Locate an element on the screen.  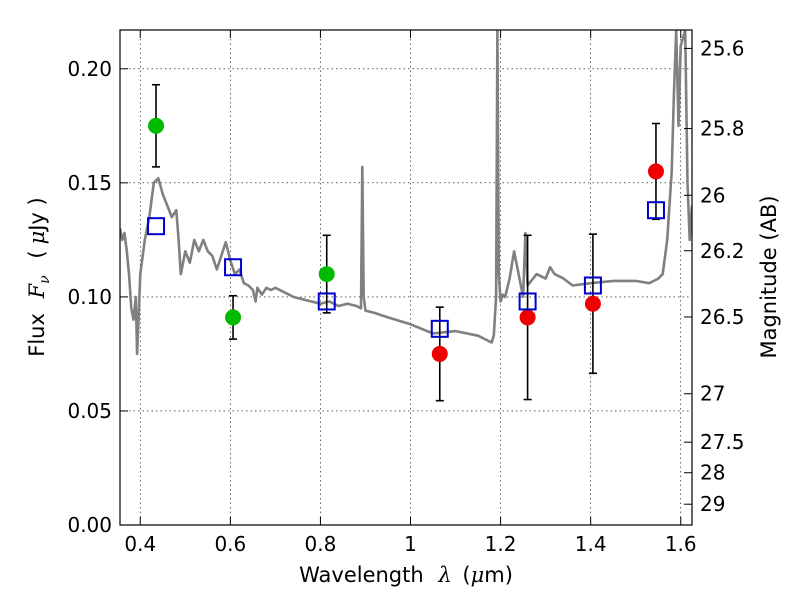
y2-tick-label: 28 is located at coordinates (712, 473).